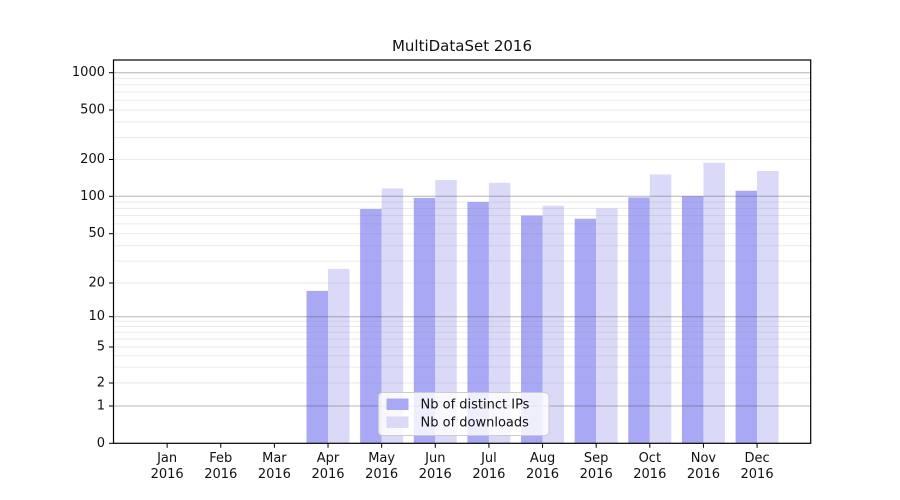  I want to click on bar-ips-sep, so click(585, 331).